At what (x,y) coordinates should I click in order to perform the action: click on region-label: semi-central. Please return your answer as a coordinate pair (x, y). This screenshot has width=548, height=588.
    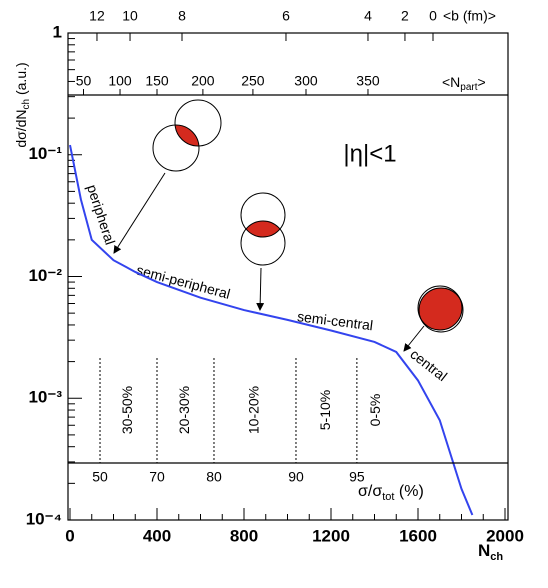
    Looking at the image, I should click on (335, 320).